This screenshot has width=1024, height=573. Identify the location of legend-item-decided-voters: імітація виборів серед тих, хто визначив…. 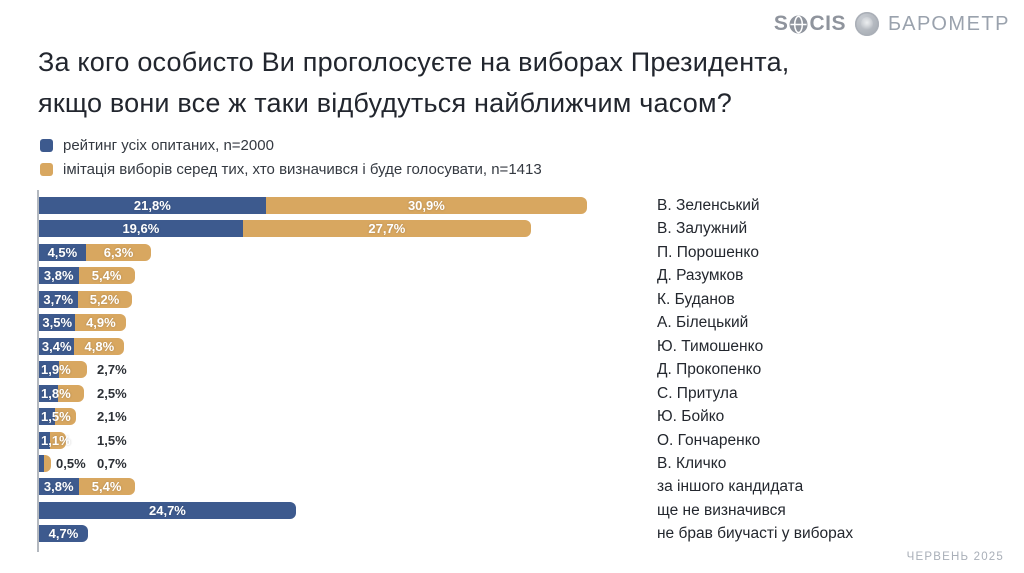
(291, 169).